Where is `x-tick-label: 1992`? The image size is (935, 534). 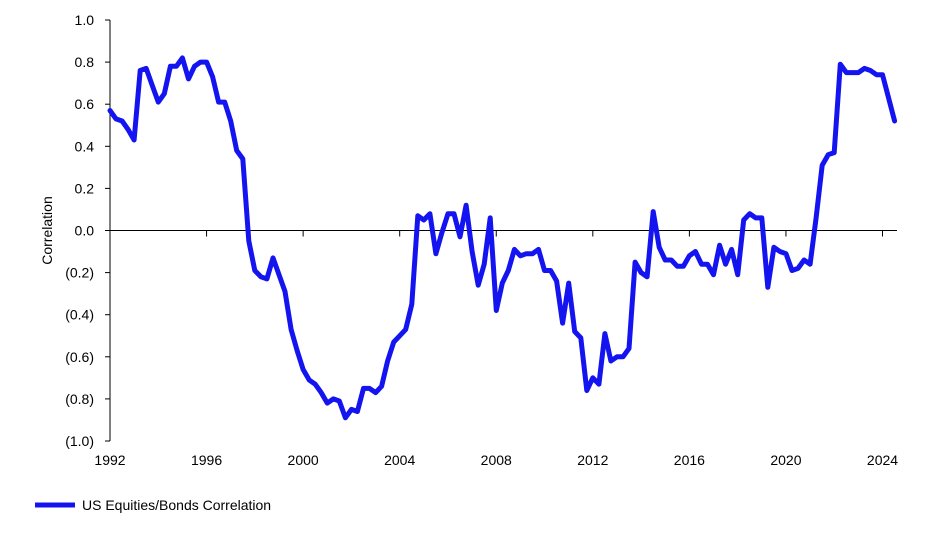 x-tick-label: 1992 is located at coordinates (109, 460).